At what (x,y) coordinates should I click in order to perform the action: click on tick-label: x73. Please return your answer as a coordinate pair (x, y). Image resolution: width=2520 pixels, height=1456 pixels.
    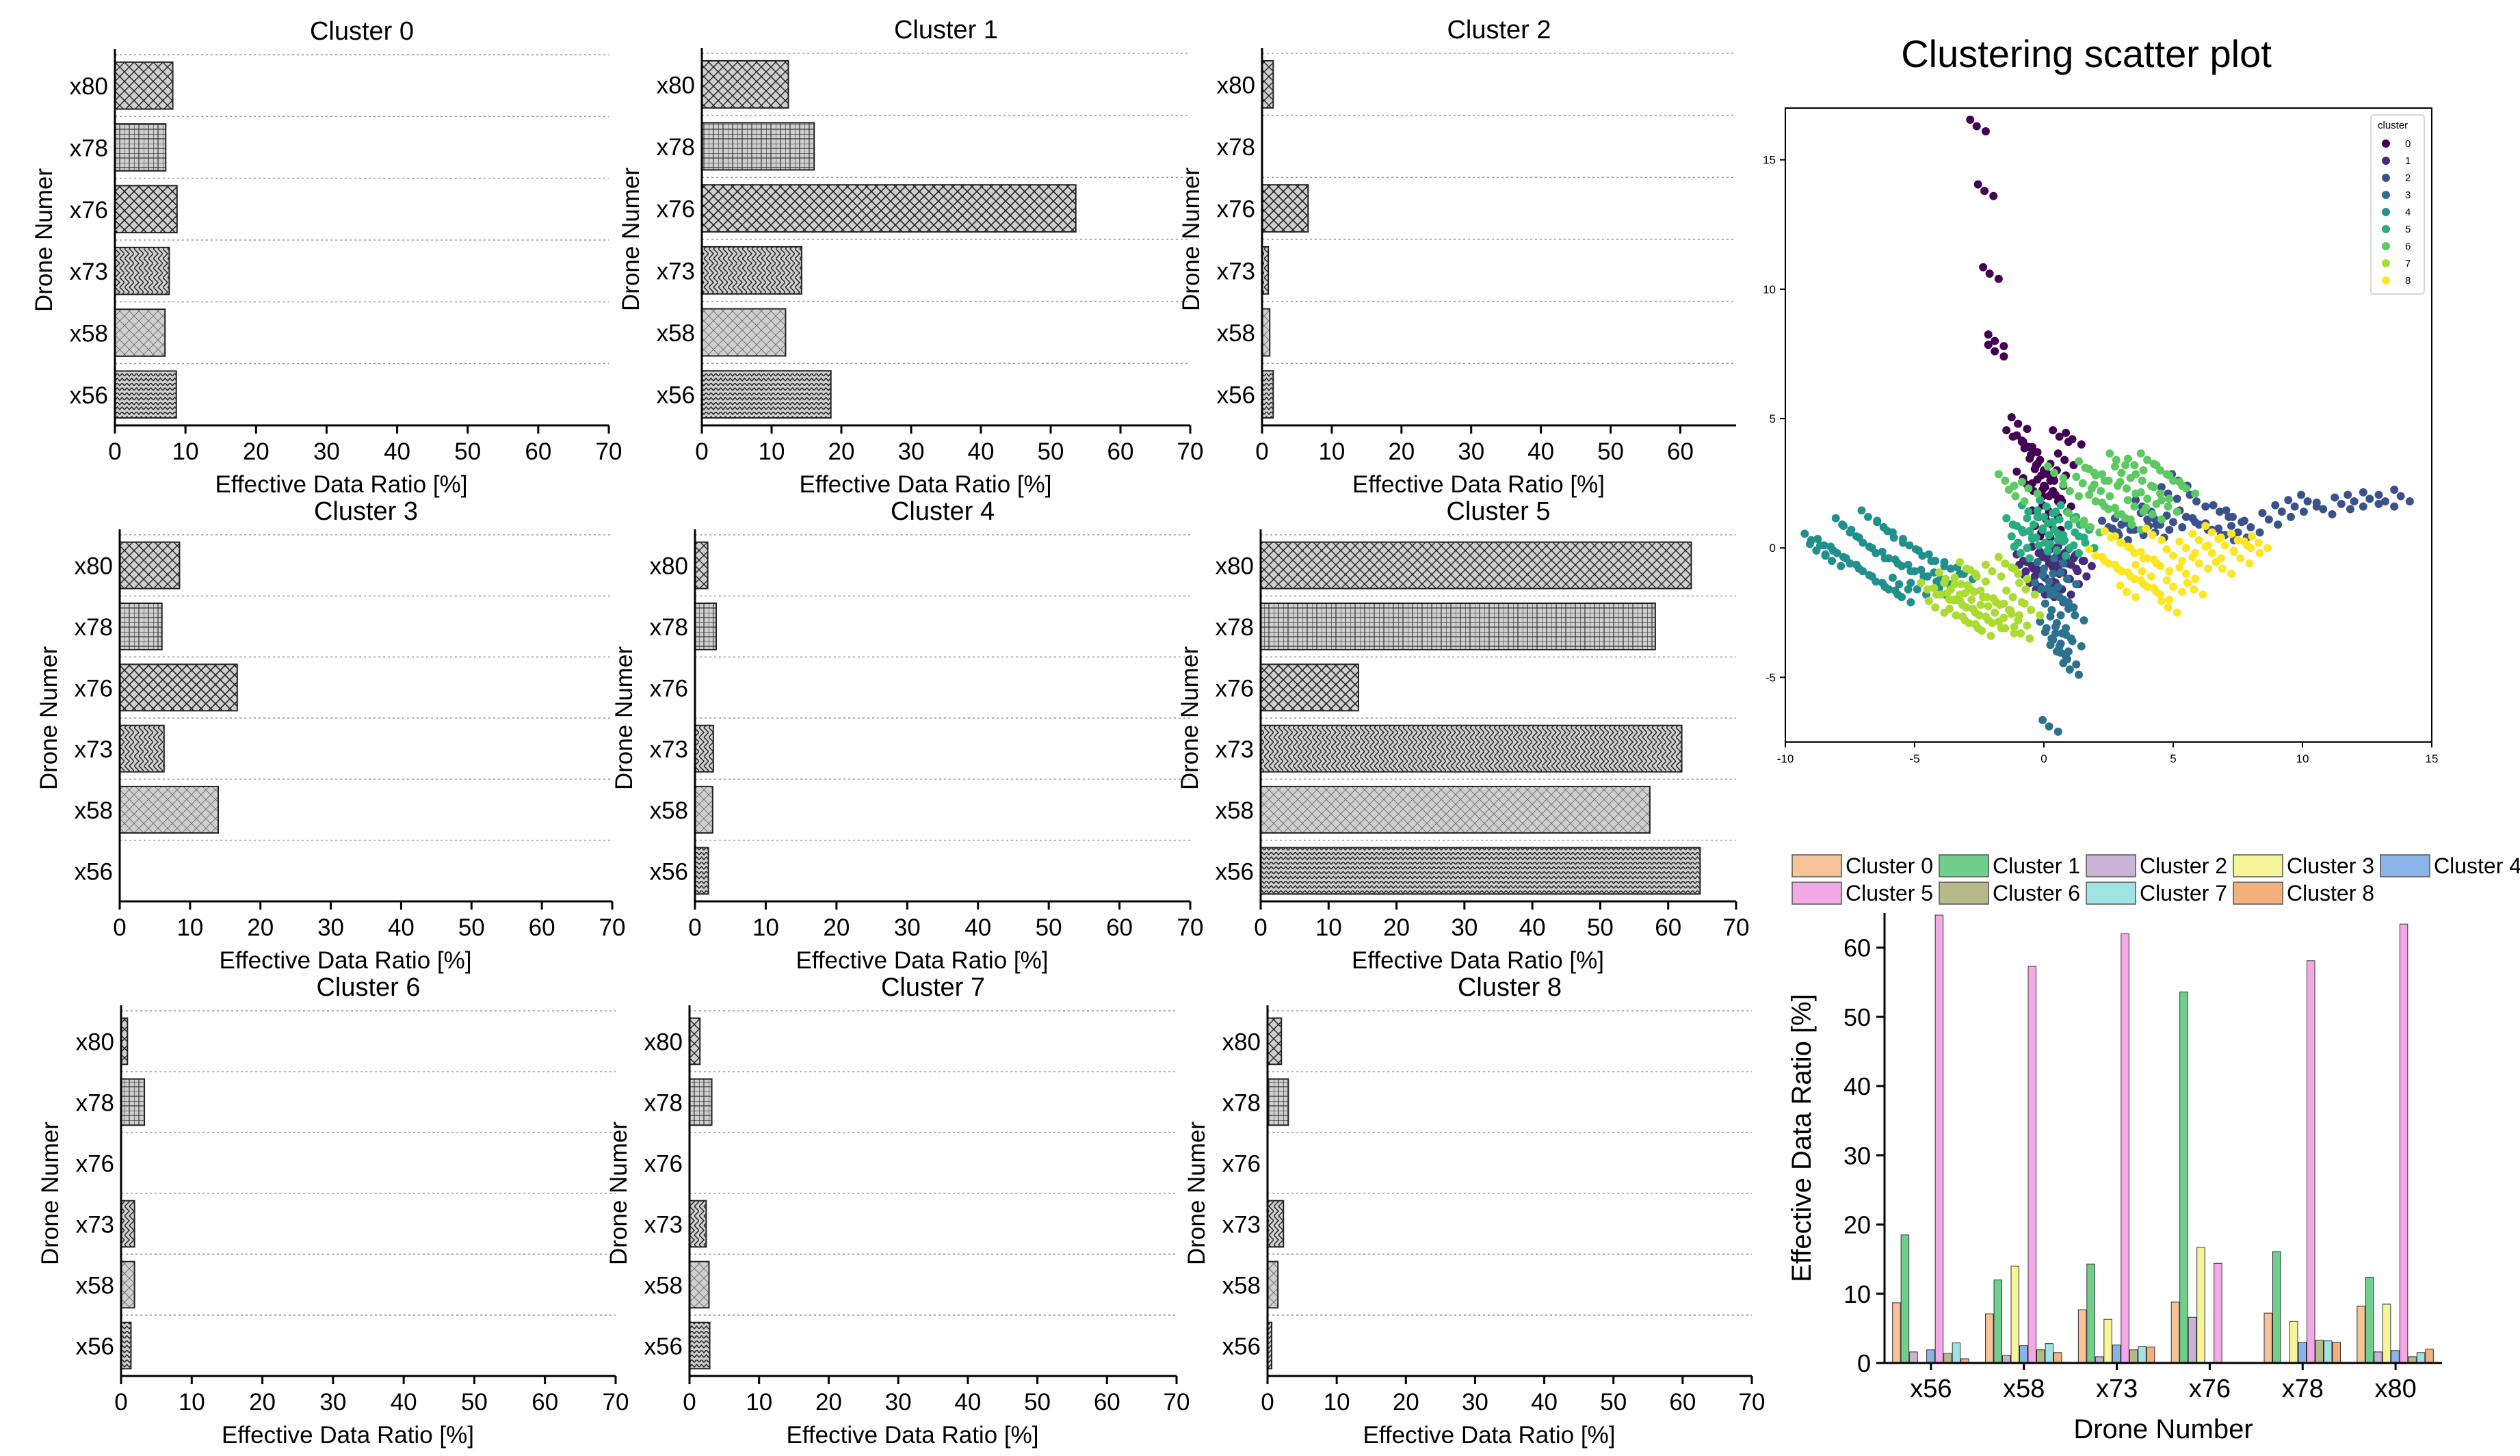
    Looking at the image, I should click on (89, 272).